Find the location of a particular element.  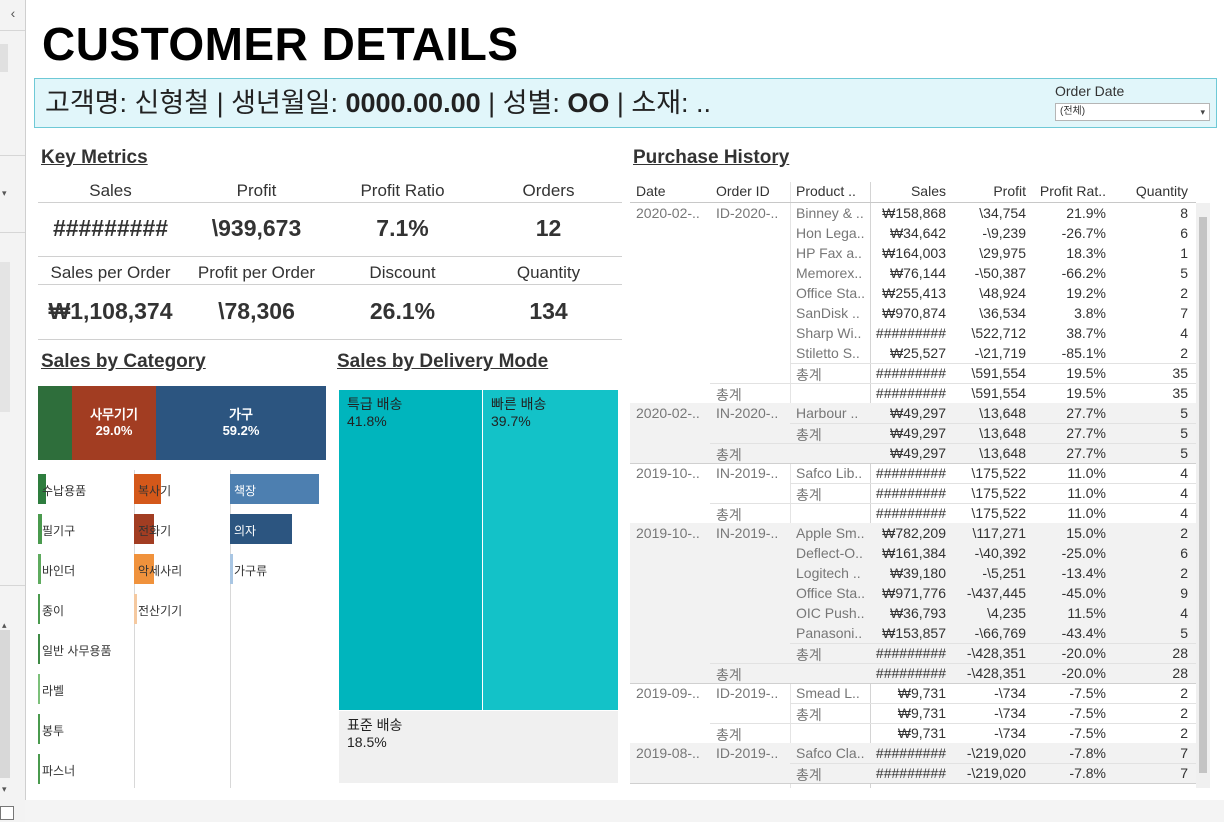

panel-scrollbar-lower is located at coordinates (5, 704).